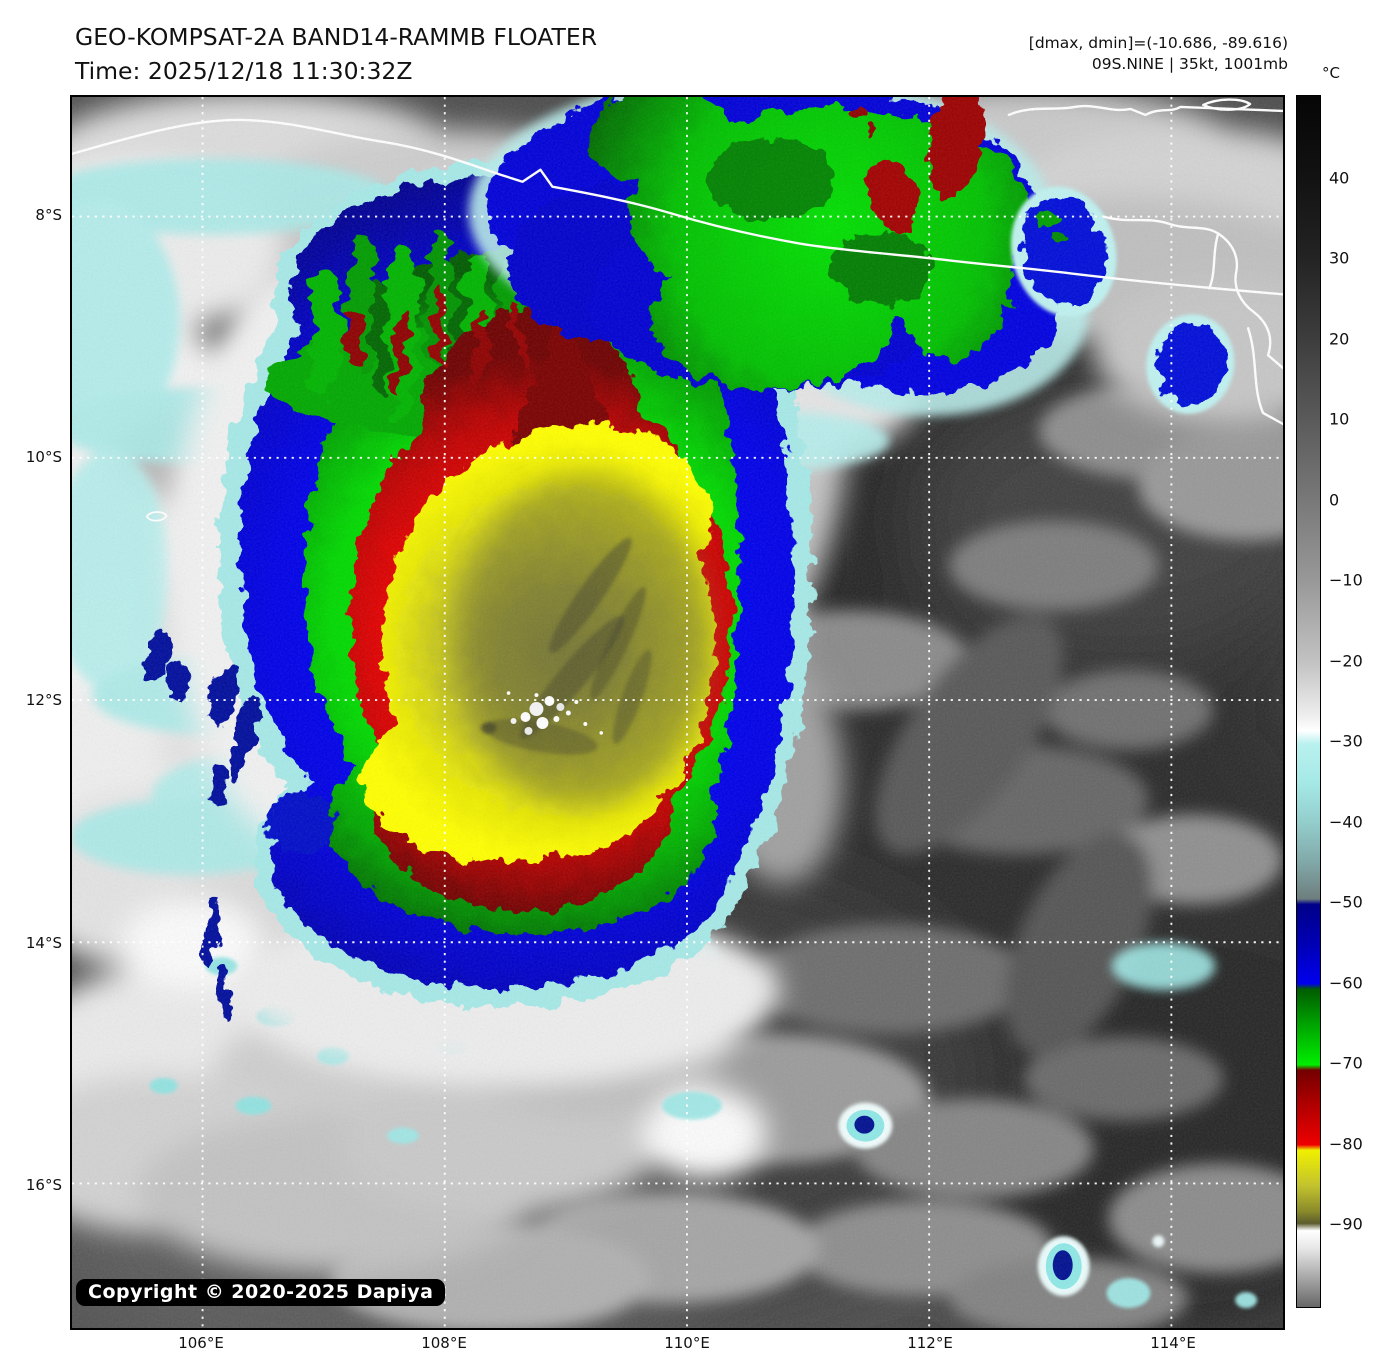 The width and height of the screenshot is (1388, 1359). What do you see at coordinates (1173, 1343) in the screenshot?
I see `lon-tick-114e: 114°E` at bounding box center [1173, 1343].